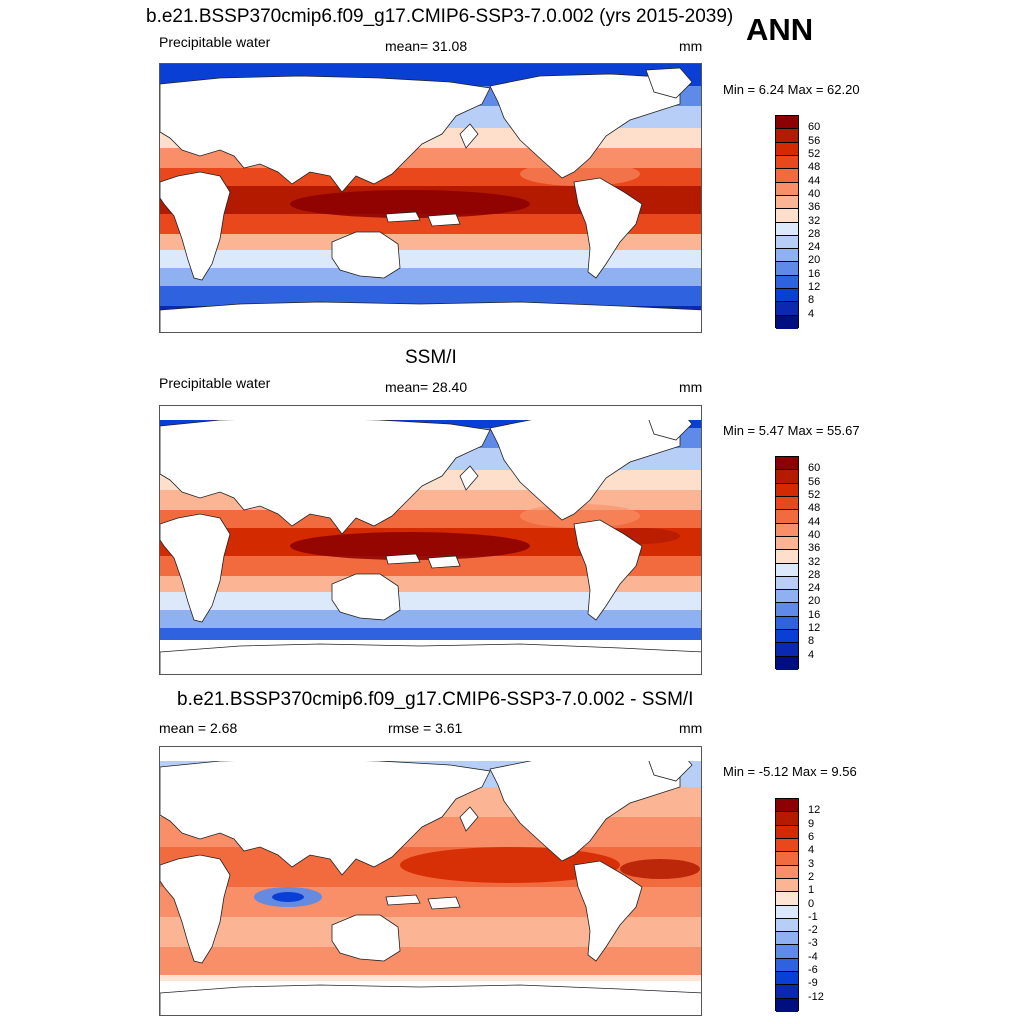 This screenshot has height=1024, width=1024. I want to click on panel1-units: mm, so click(691, 46).